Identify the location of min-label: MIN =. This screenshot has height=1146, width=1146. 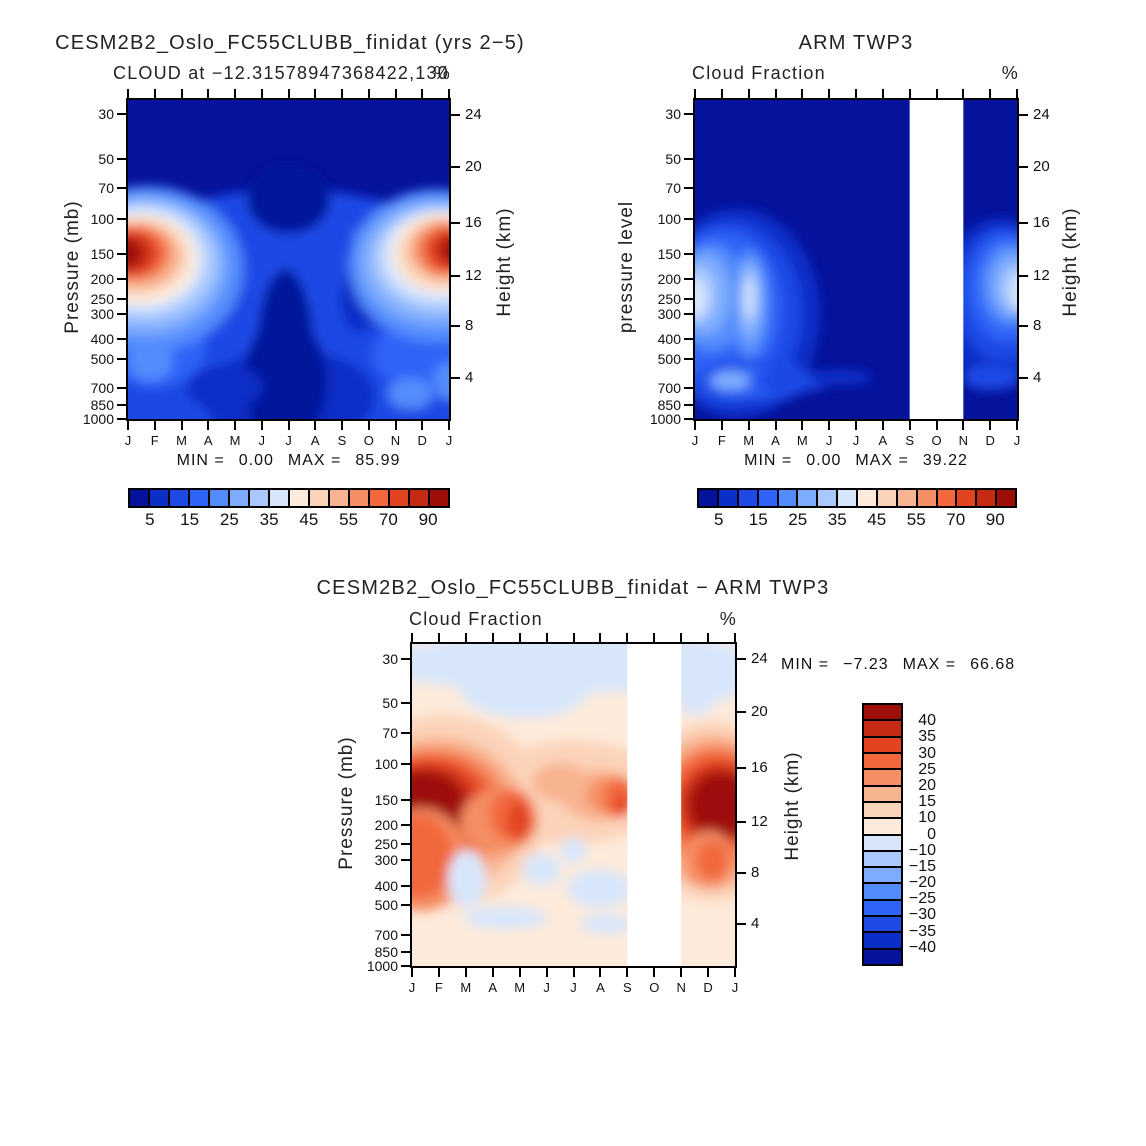
(200, 460).